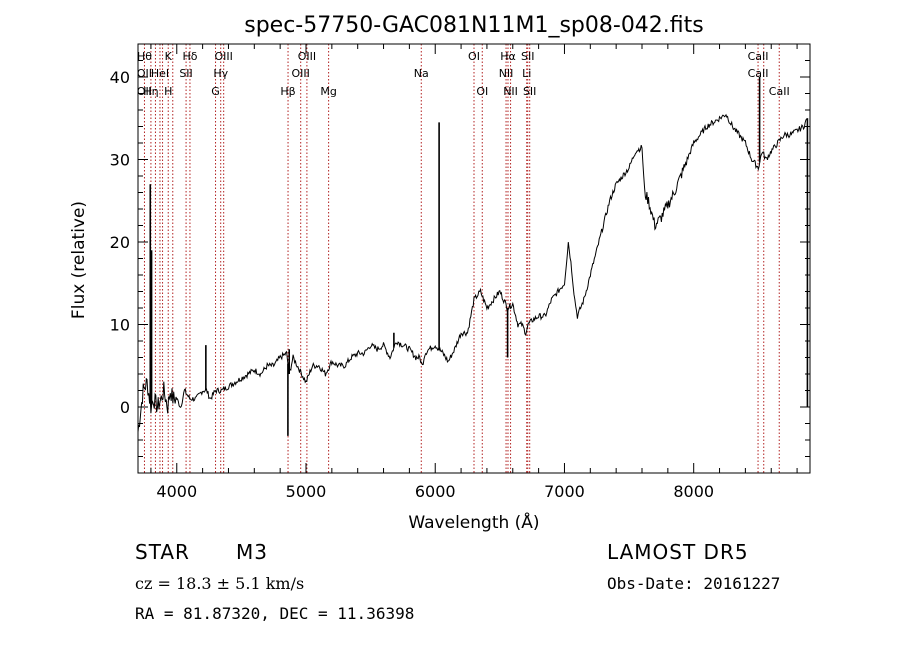 Image resolution: width=900 pixels, height=649 pixels. Describe the element at coordinates (125, 407) in the screenshot. I see `y-tick-label: 0` at that location.